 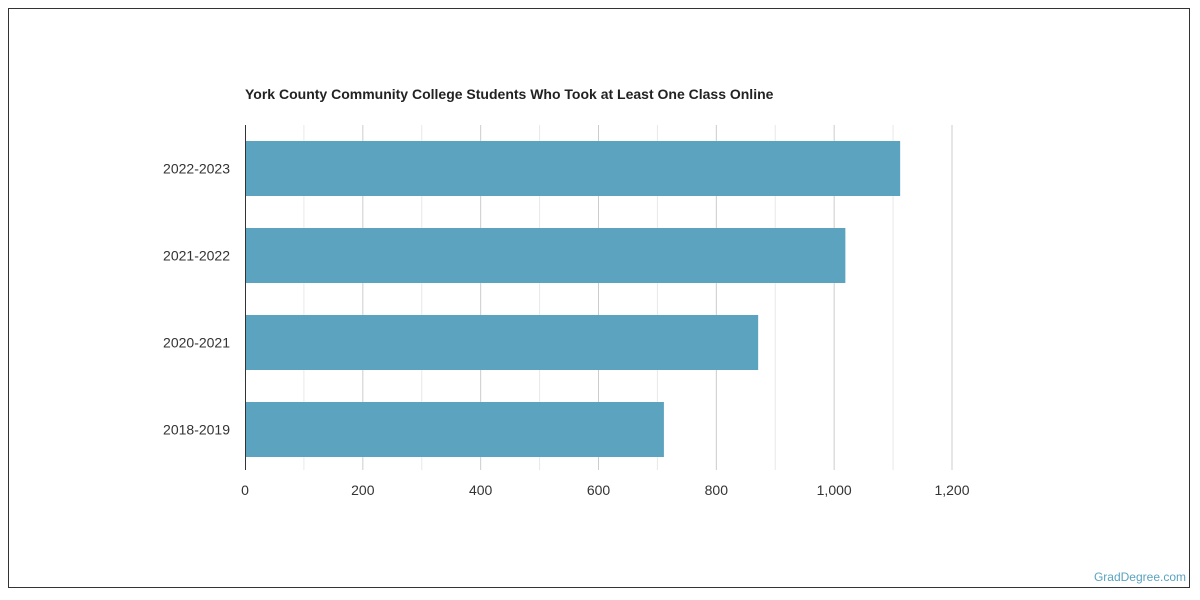 What do you see at coordinates (196, 430) in the screenshot?
I see `category-label: 2018-2019` at bounding box center [196, 430].